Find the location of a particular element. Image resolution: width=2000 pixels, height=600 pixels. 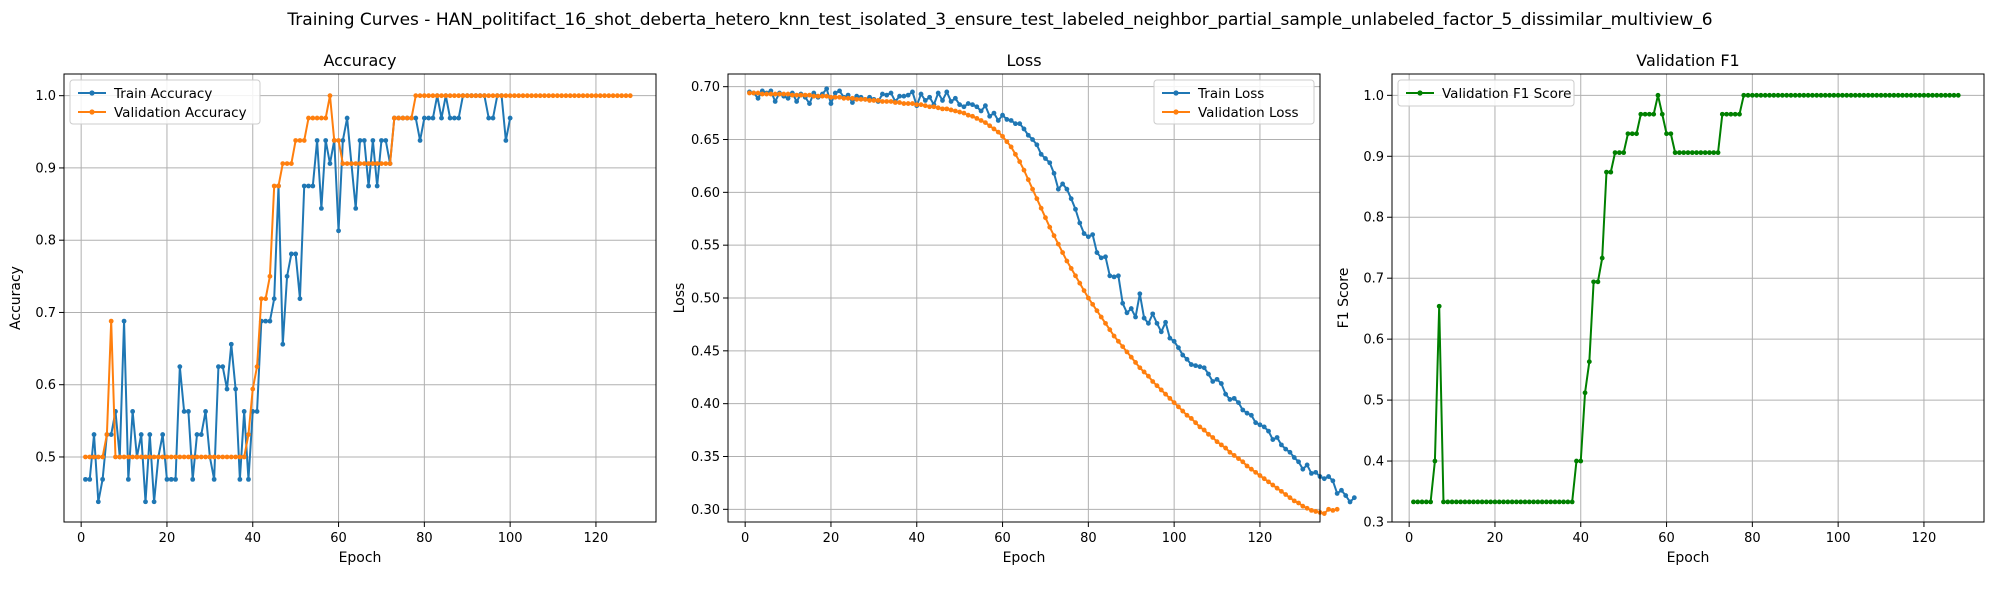

y-tick-label: 0.5 is located at coordinates (45, 457).